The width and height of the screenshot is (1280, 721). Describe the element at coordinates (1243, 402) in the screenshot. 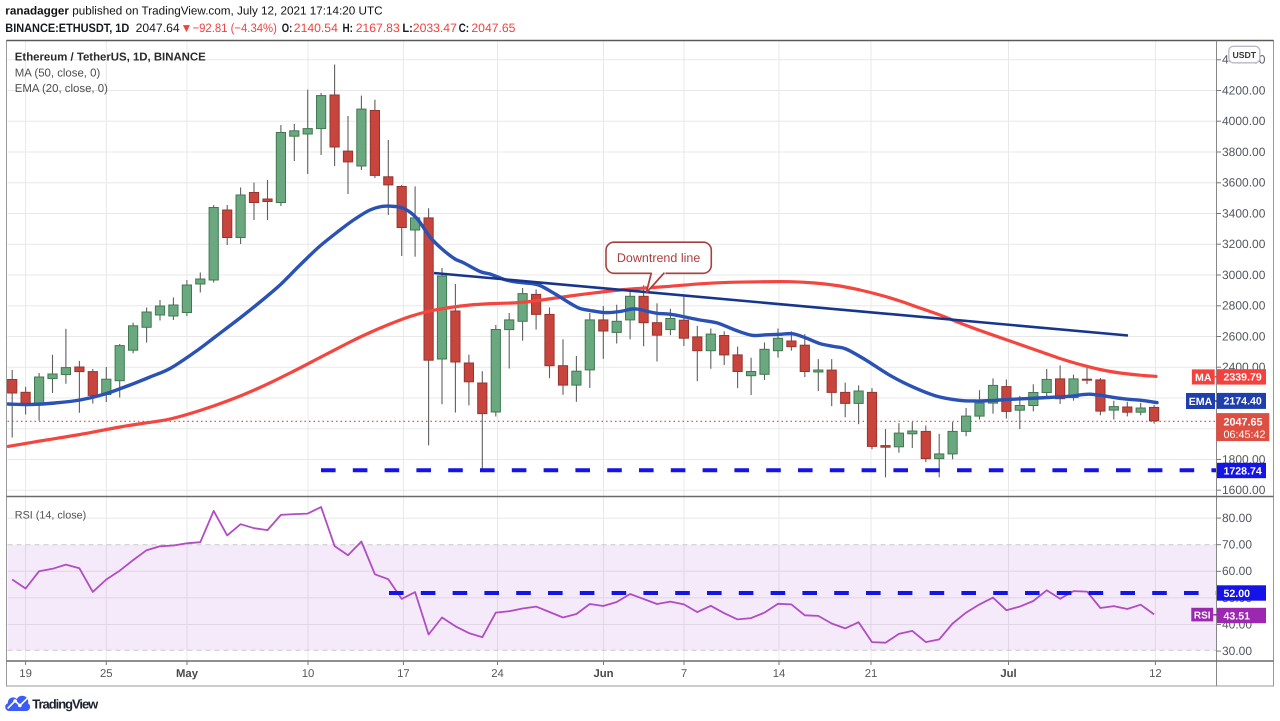

I see `svg-text: 2174.40` at that location.